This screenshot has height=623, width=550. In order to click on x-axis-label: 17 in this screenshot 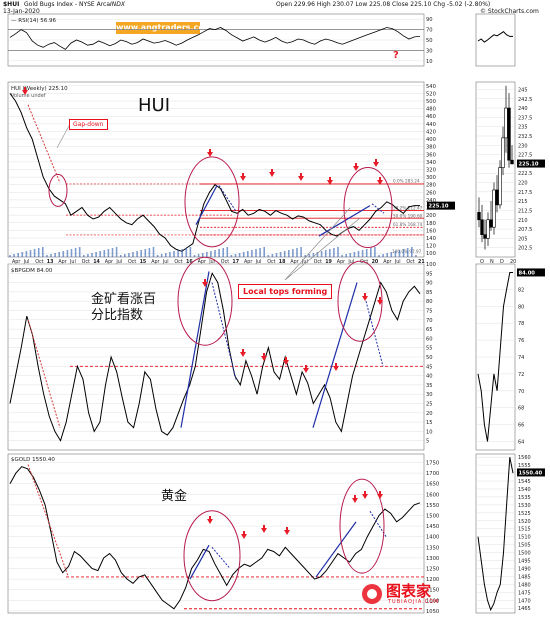, I will do `click(235, 262)`.